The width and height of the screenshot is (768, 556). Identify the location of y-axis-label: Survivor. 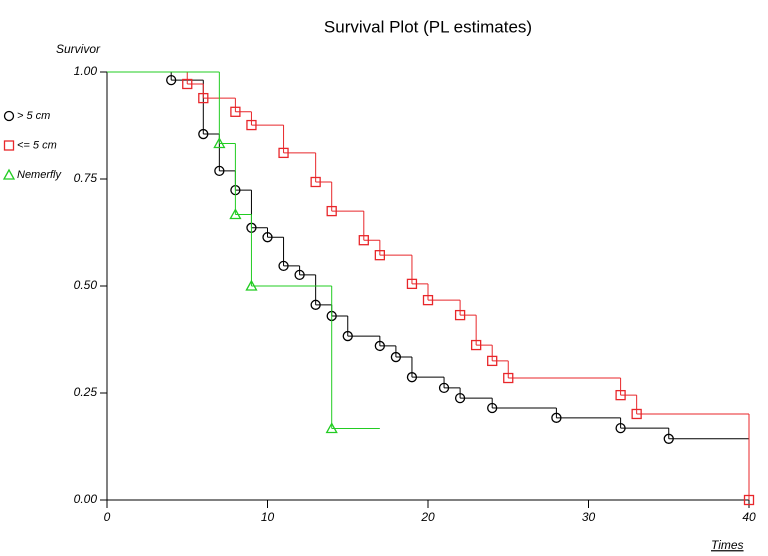
(78, 49).